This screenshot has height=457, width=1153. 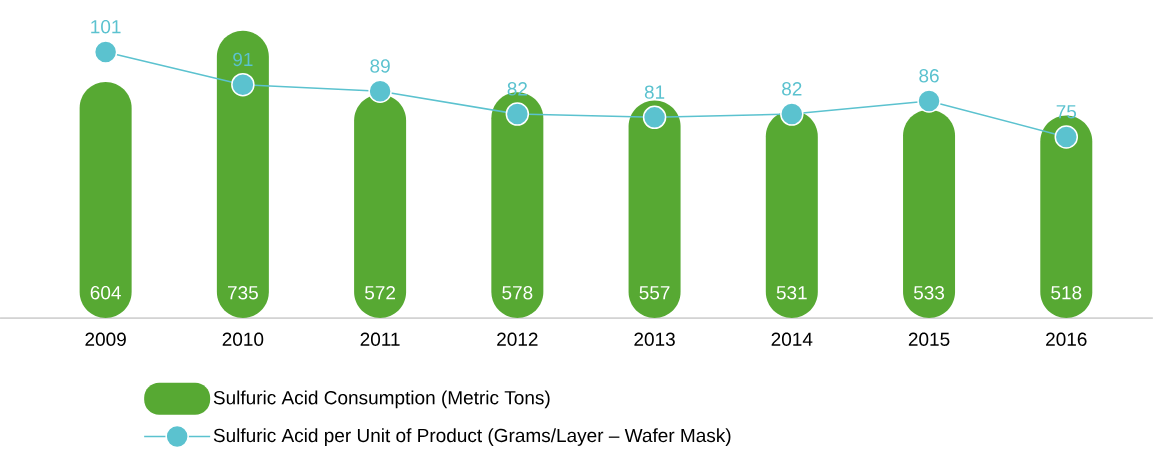 What do you see at coordinates (1066, 339) in the screenshot?
I see `x-tick-label: 2016` at bounding box center [1066, 339].